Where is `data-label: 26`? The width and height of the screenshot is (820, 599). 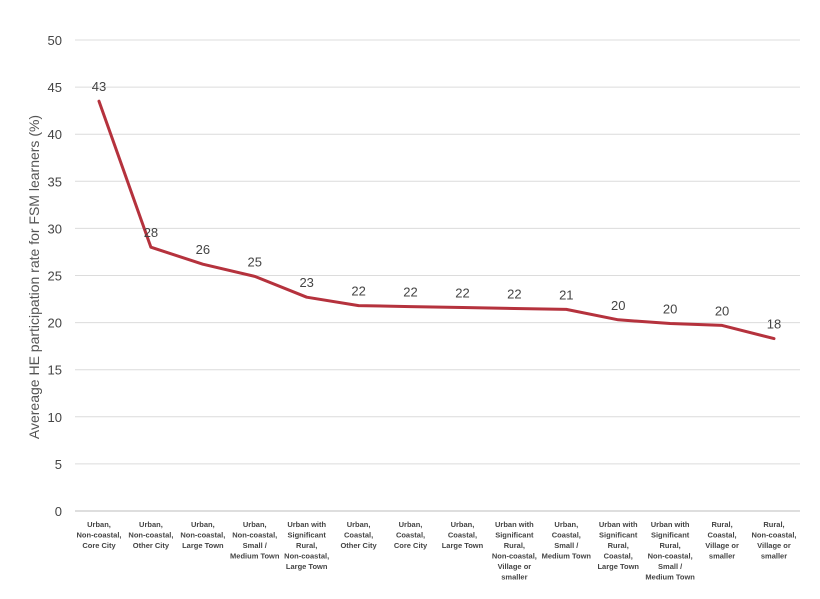 data-label: 26 is located at coordinates (203, 249).